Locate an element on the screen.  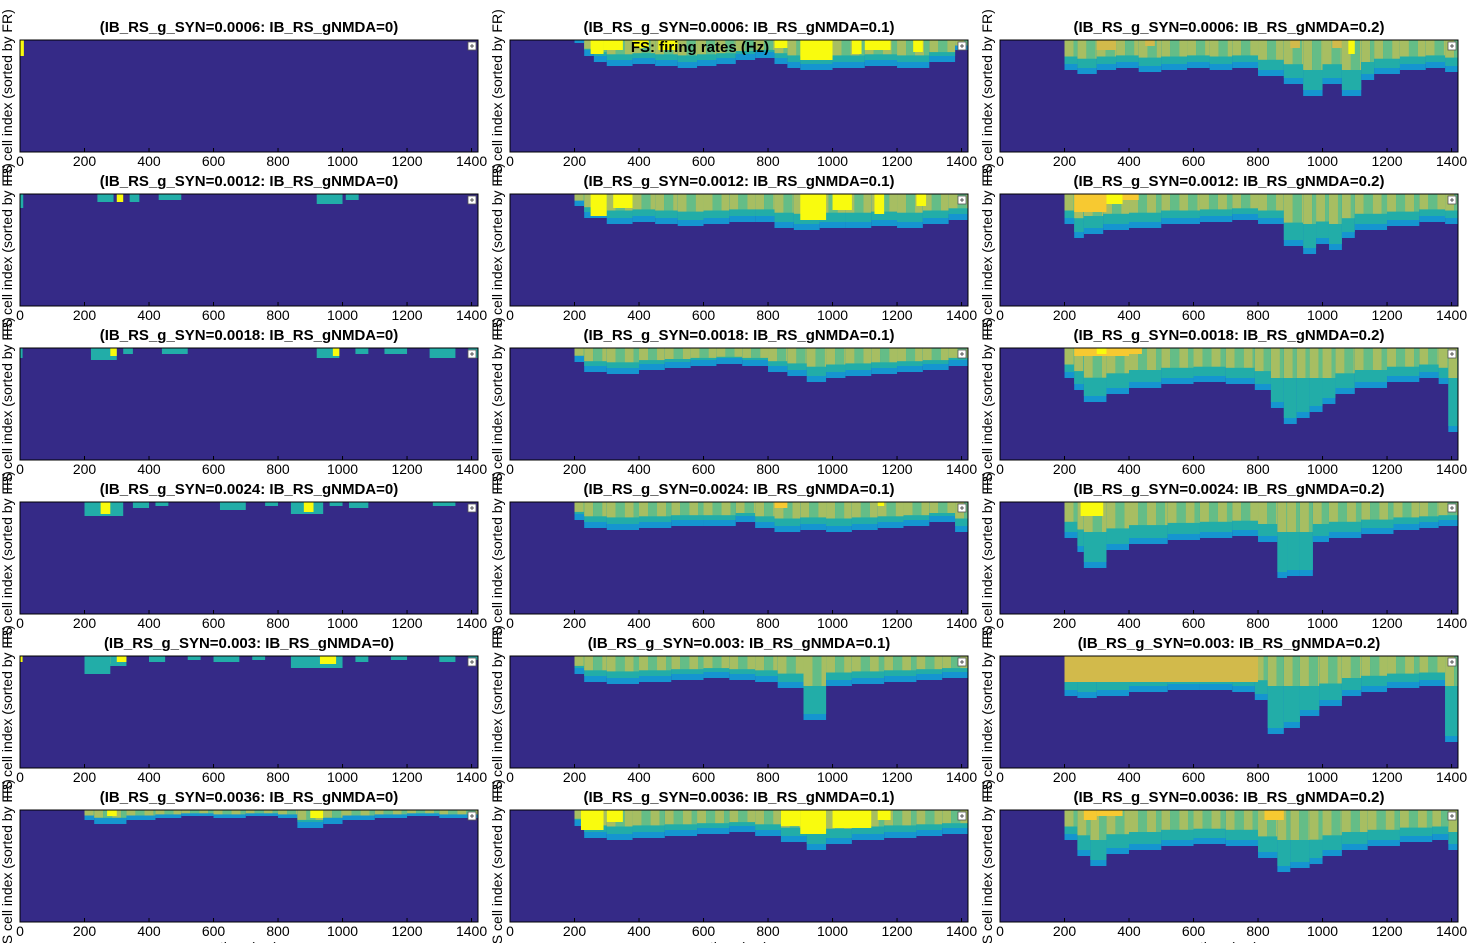
x-tick-label: 1400 is located at coordinates (1451, 623).